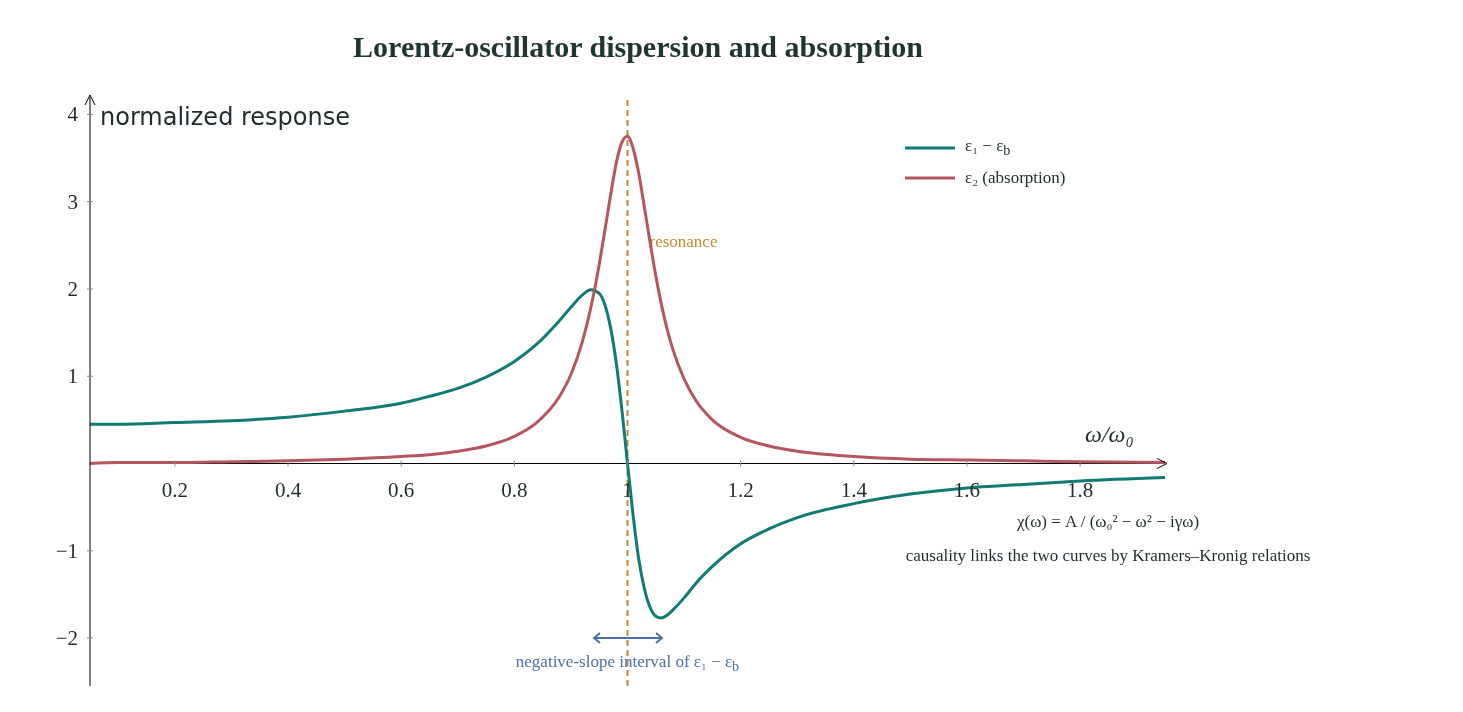  Describe the element at coordinates (73, 114) in the screenshot. I see `y-tick-label: 4` at that location.